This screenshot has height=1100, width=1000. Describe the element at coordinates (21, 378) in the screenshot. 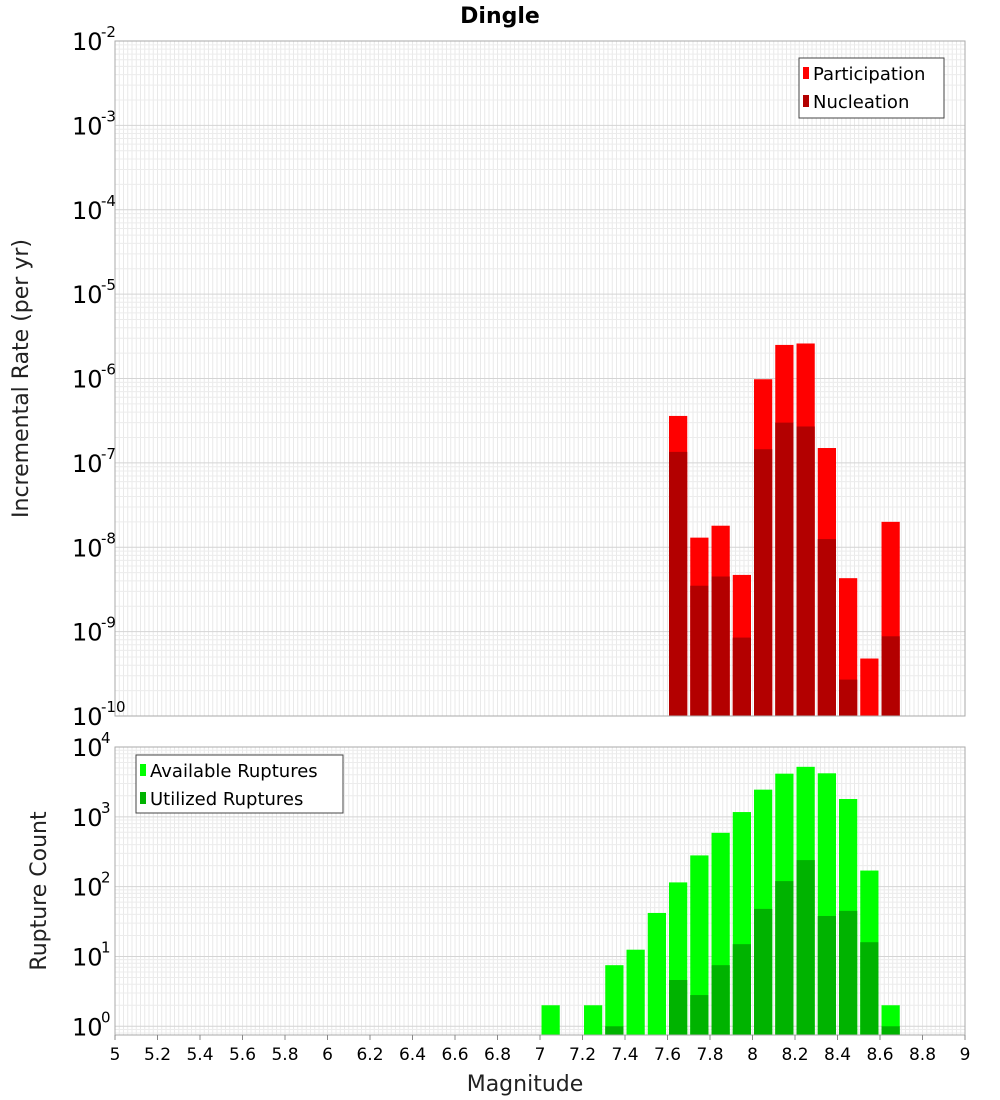

I see `y-axis-label: Incremental Rate (per yr)` at that location.